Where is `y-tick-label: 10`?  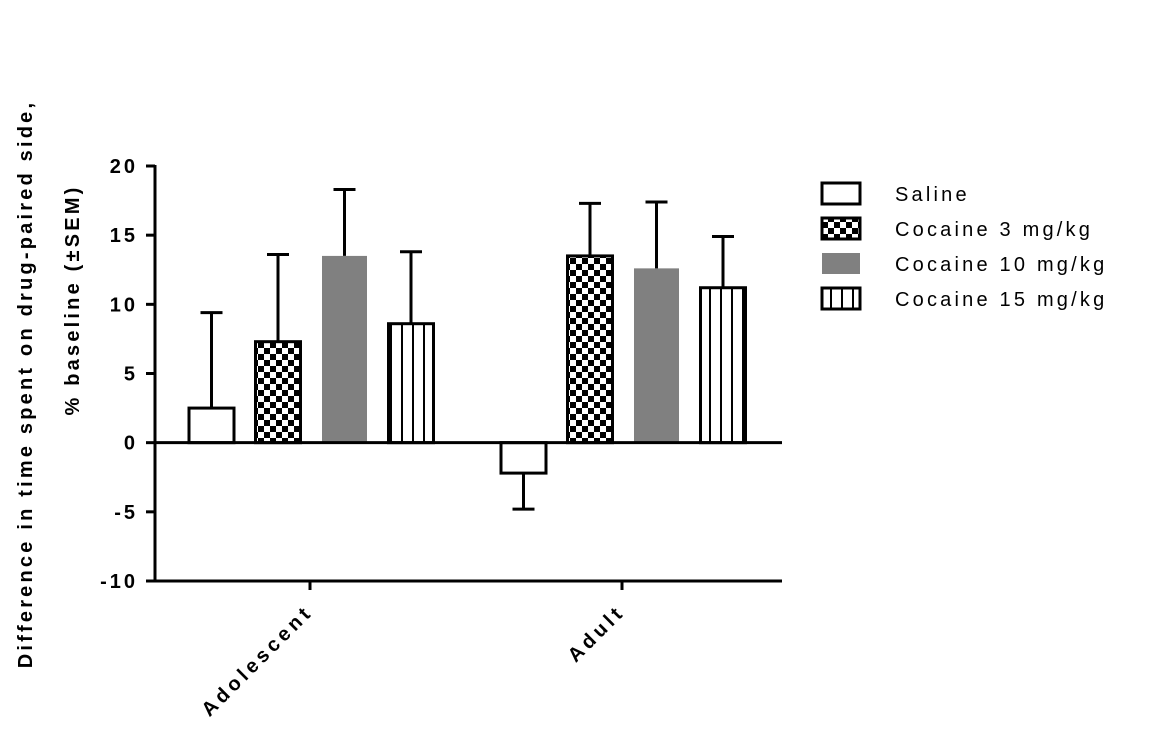
y-tick-label: 10 is located at coordinates (124, 305).